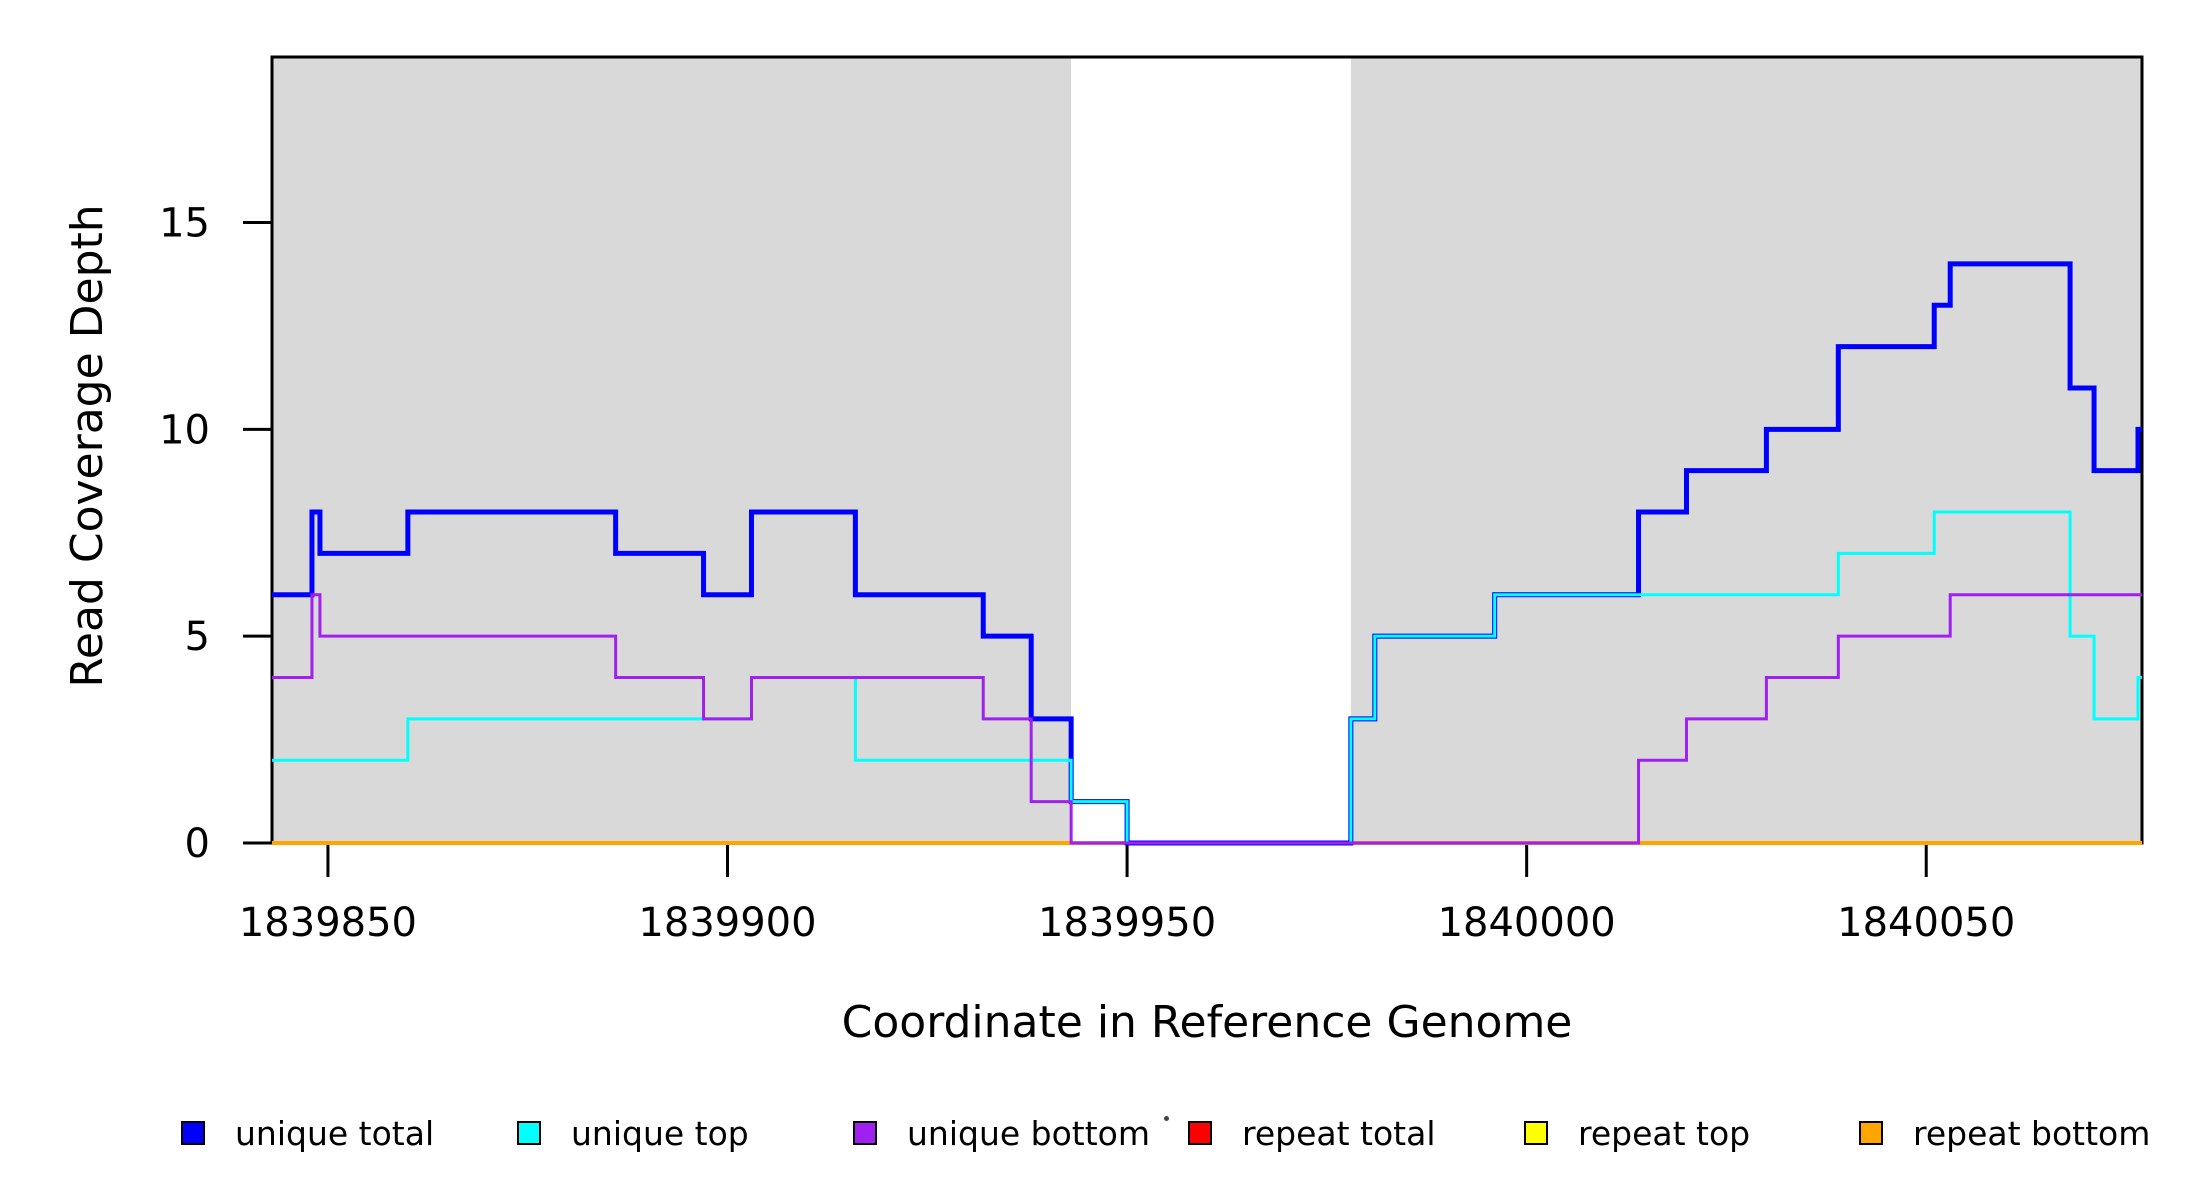 This screenshot has width=2200, height=1200. Describe the element at coordinates (1207, 1022) in the screenshot. I see `x-axis-title: Coordinate in Reference Genome` at that location.